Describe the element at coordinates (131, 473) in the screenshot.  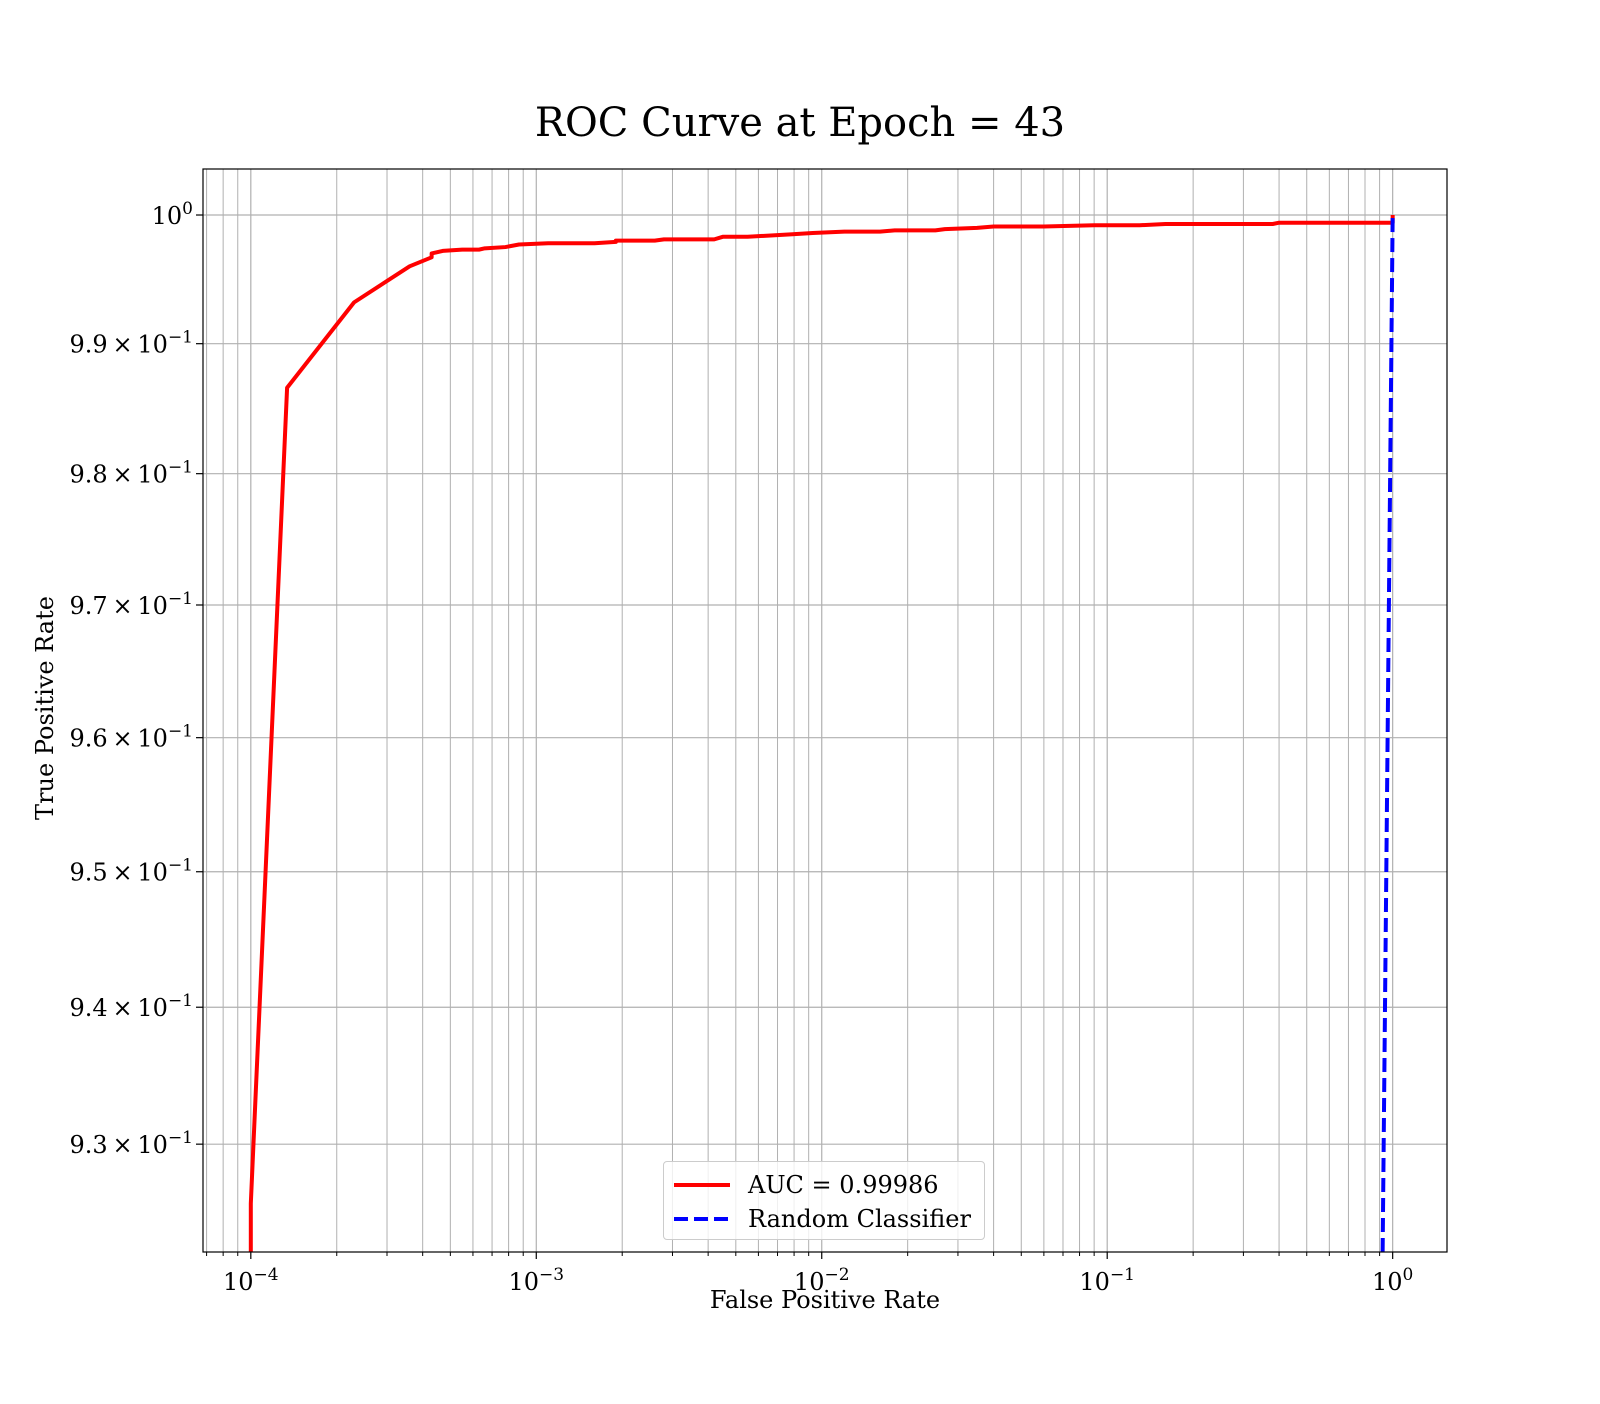
I see `y-tick-label: 9.8 × 10⁻¹` at that location.